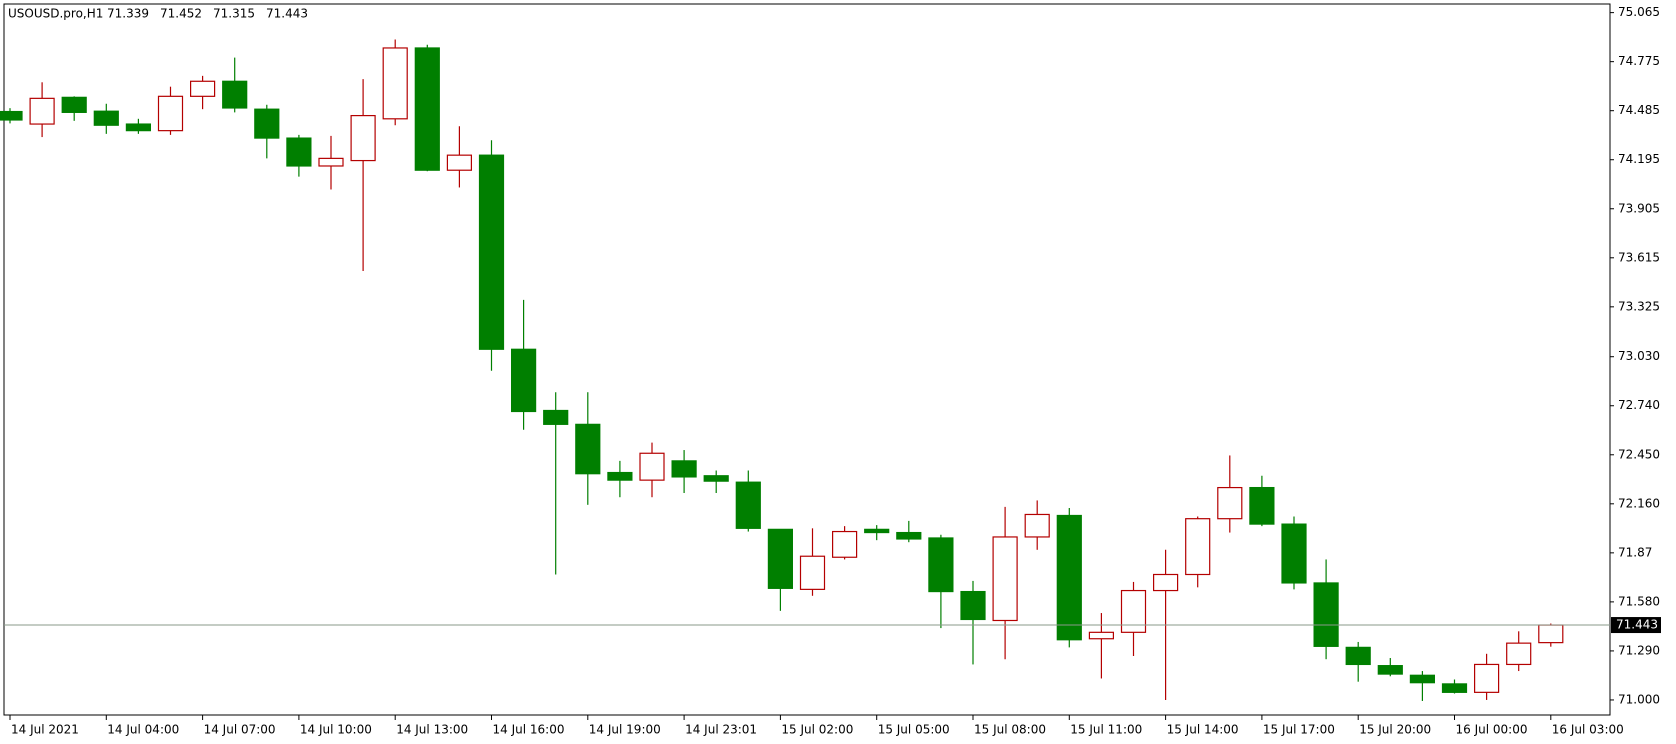  Describe the element at coordinates (1639, 503) in the screenshot. I see `y-tick-label: 72.160` at that location.